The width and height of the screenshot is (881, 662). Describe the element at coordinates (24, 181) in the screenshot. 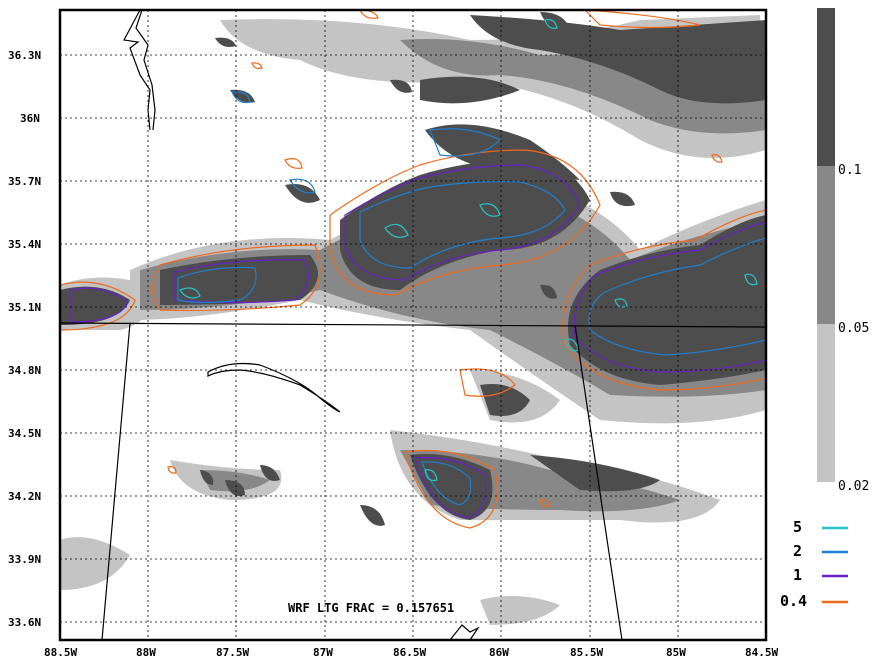

I see `lat-label: 35.7N` at that location.